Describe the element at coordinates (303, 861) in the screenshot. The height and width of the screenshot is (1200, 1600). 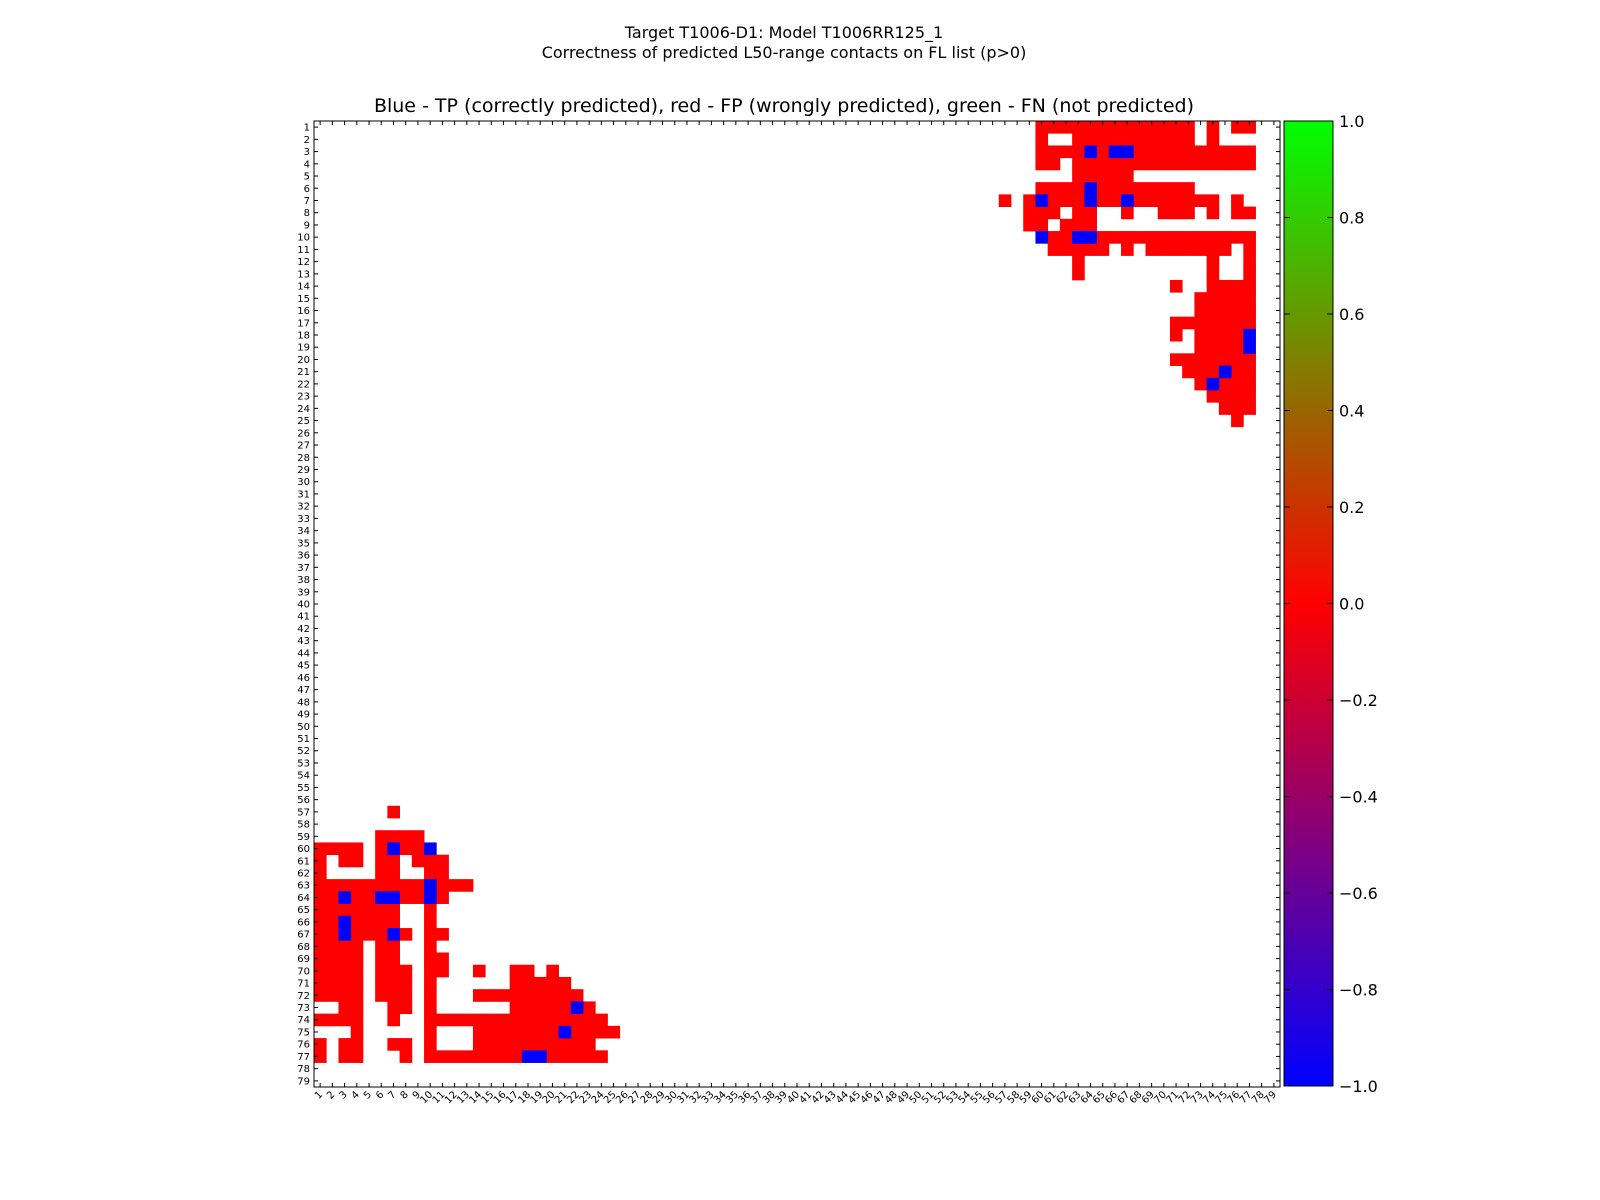
I see `y-tick-label: 61` at that location.